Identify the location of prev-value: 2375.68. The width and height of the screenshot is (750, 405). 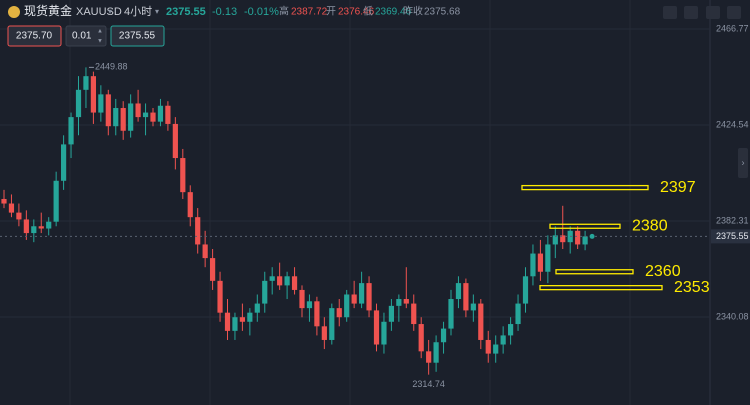
(442, 12).